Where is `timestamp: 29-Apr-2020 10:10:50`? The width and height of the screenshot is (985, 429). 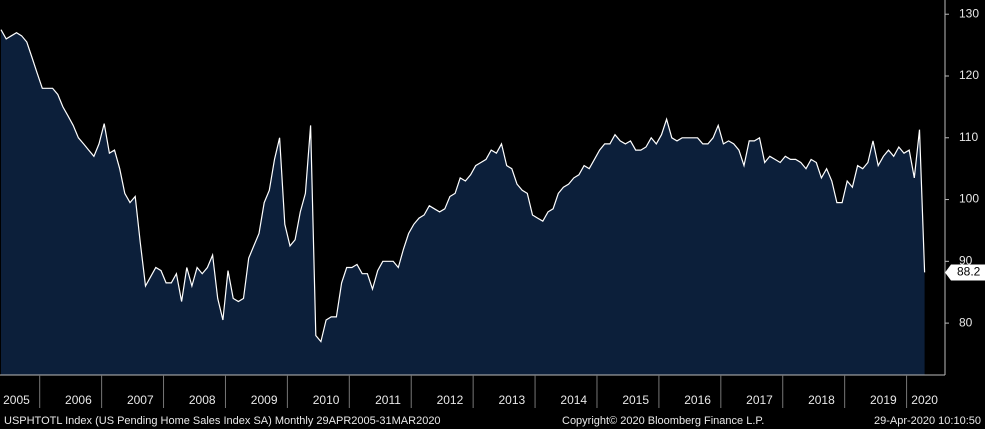 timestamp: 29-Apr-2020 10:10:50 is located at coordinates (927, 421).